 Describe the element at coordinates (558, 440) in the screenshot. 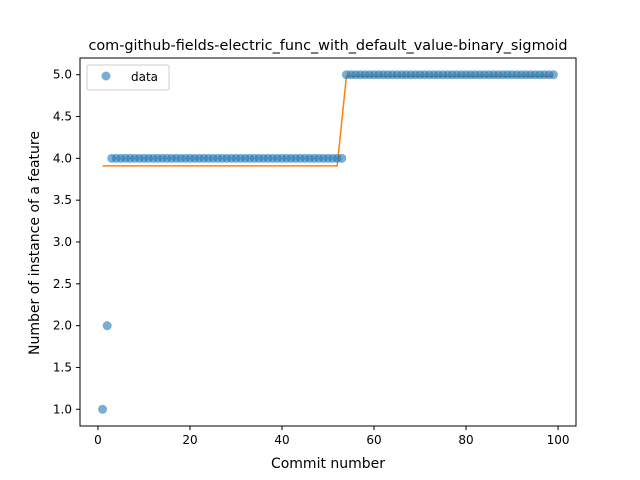

I see `x-tick-label: 100` at that location.